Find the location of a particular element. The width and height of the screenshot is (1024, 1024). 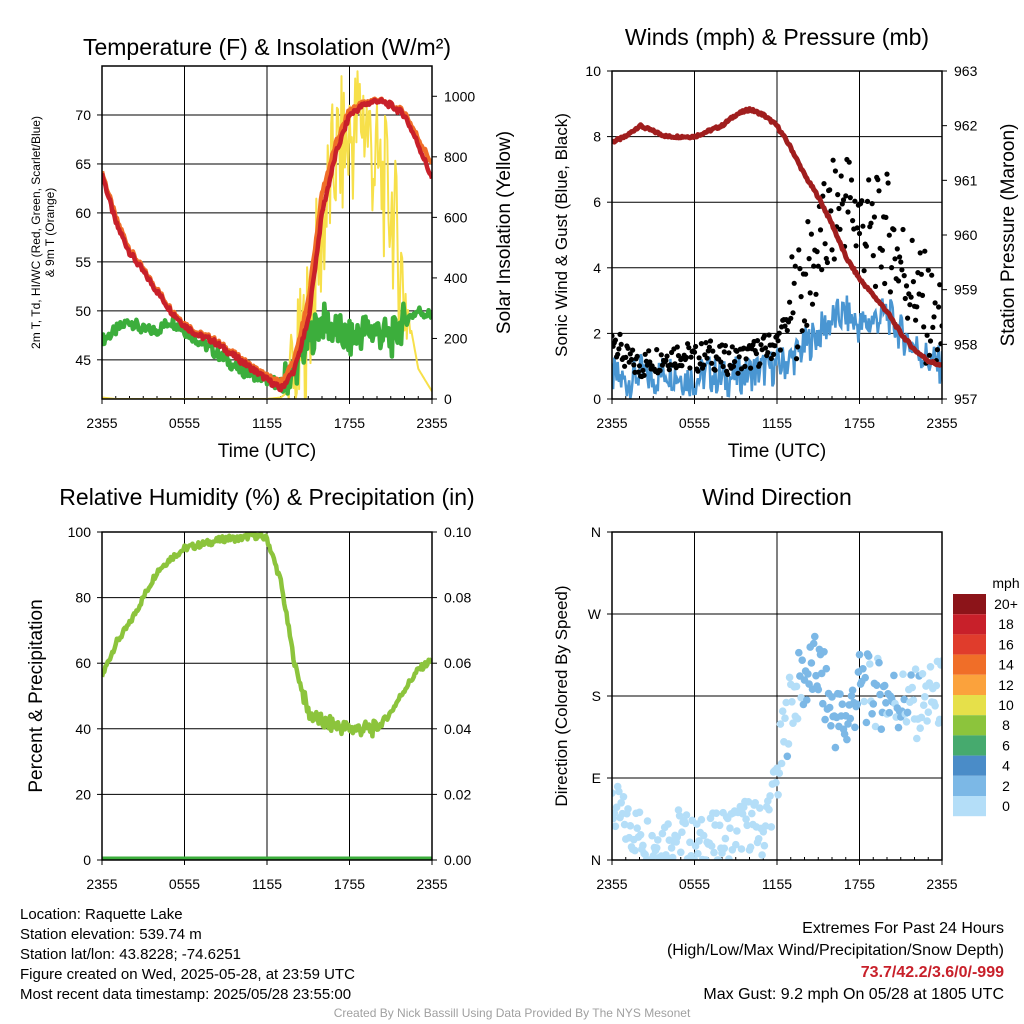

y-tick-label: 80 is located at coordinates (83, 598).